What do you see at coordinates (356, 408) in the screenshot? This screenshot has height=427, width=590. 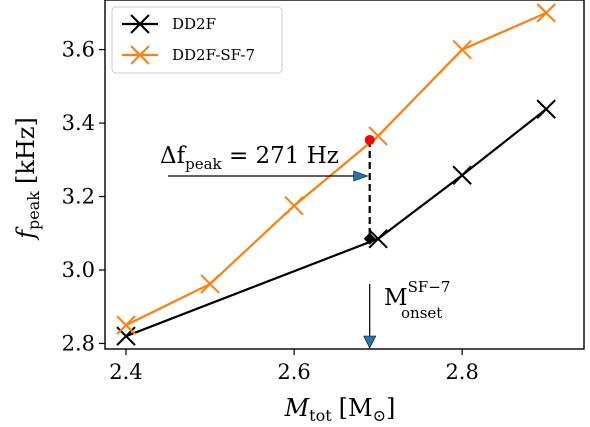 I see `x-title-unit: [M` at bounding box center [356, 408].